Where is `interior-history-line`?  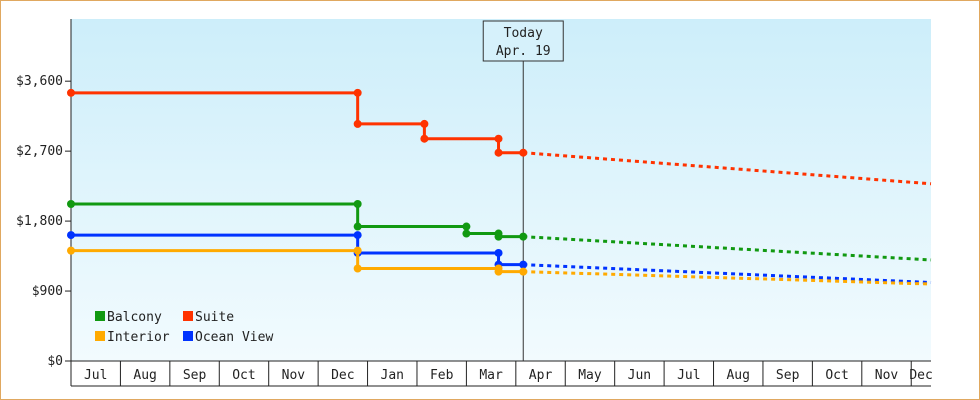
interior-history-line is located at coordinates (297, 261).